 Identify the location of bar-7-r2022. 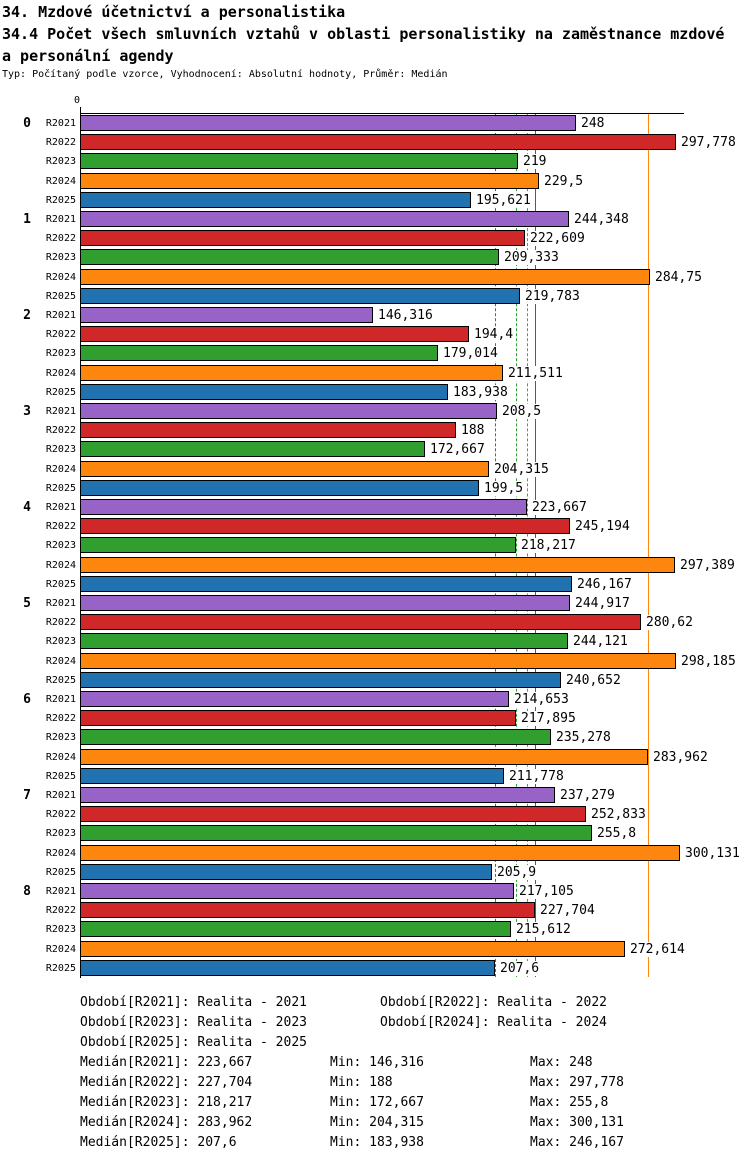
(333, 814).